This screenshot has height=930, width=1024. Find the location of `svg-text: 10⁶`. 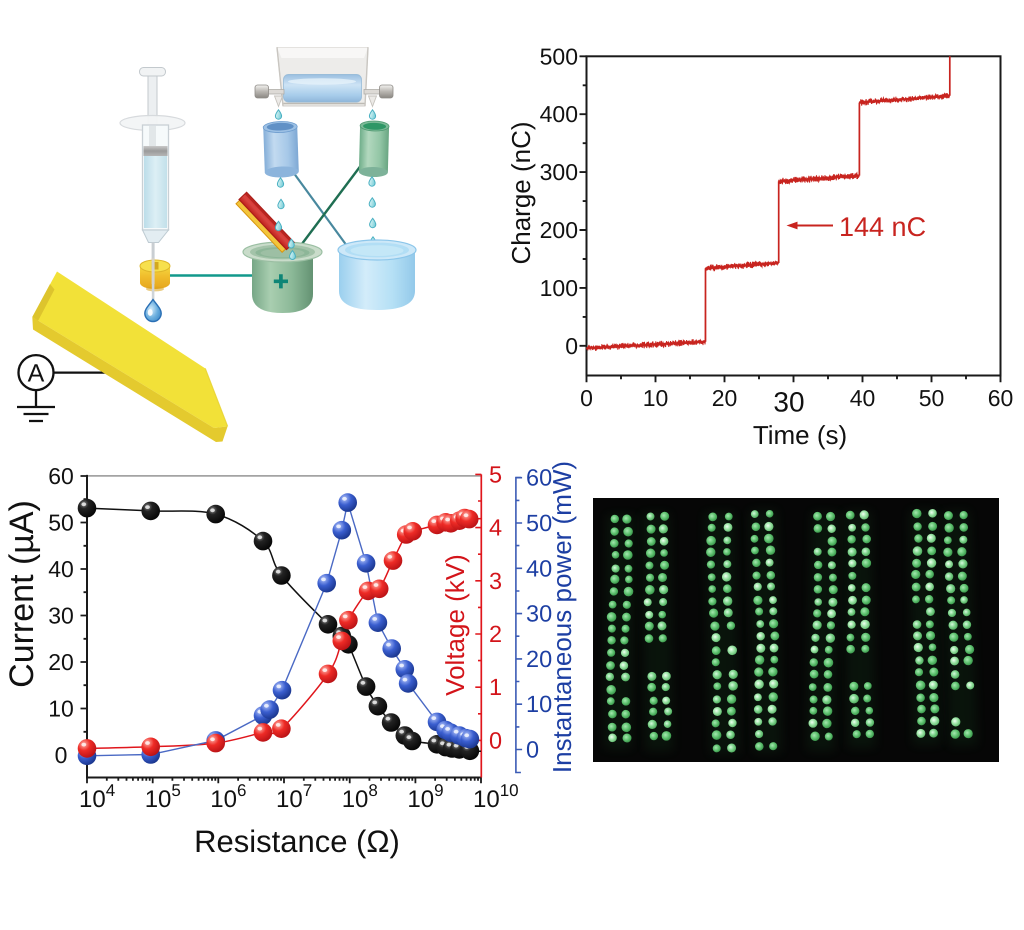

svg-text: 10⁶ is located at coordinates (228, 797).